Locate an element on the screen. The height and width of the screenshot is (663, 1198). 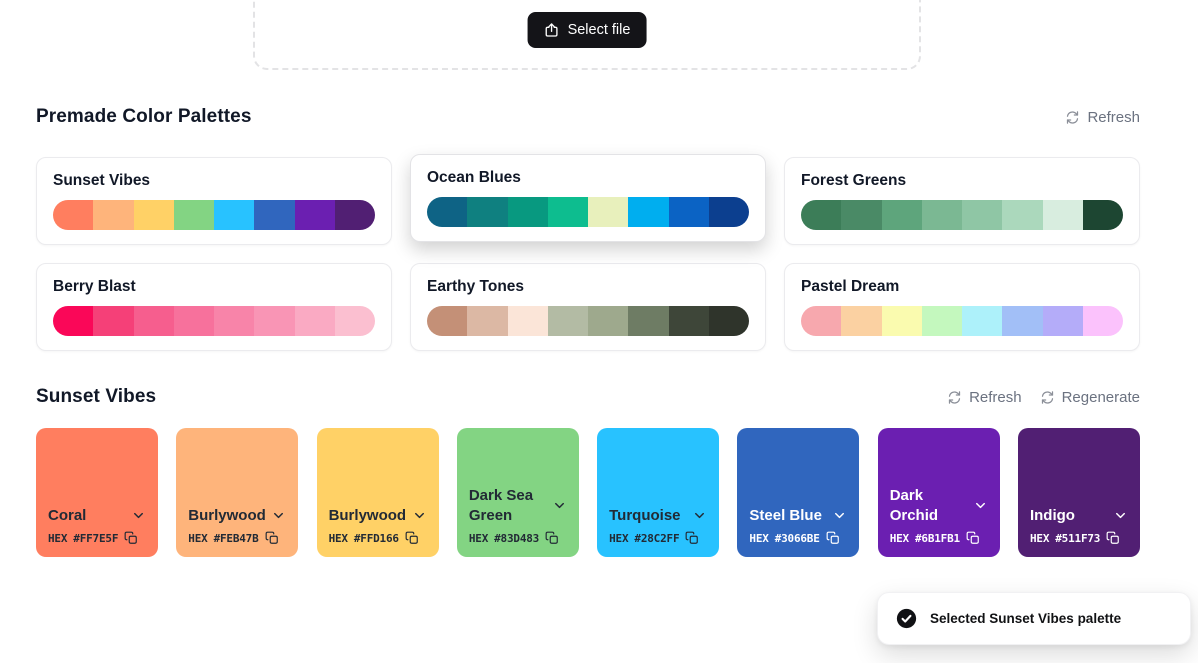
palette-card: Forest Greens is located at coordinates (962, 201).